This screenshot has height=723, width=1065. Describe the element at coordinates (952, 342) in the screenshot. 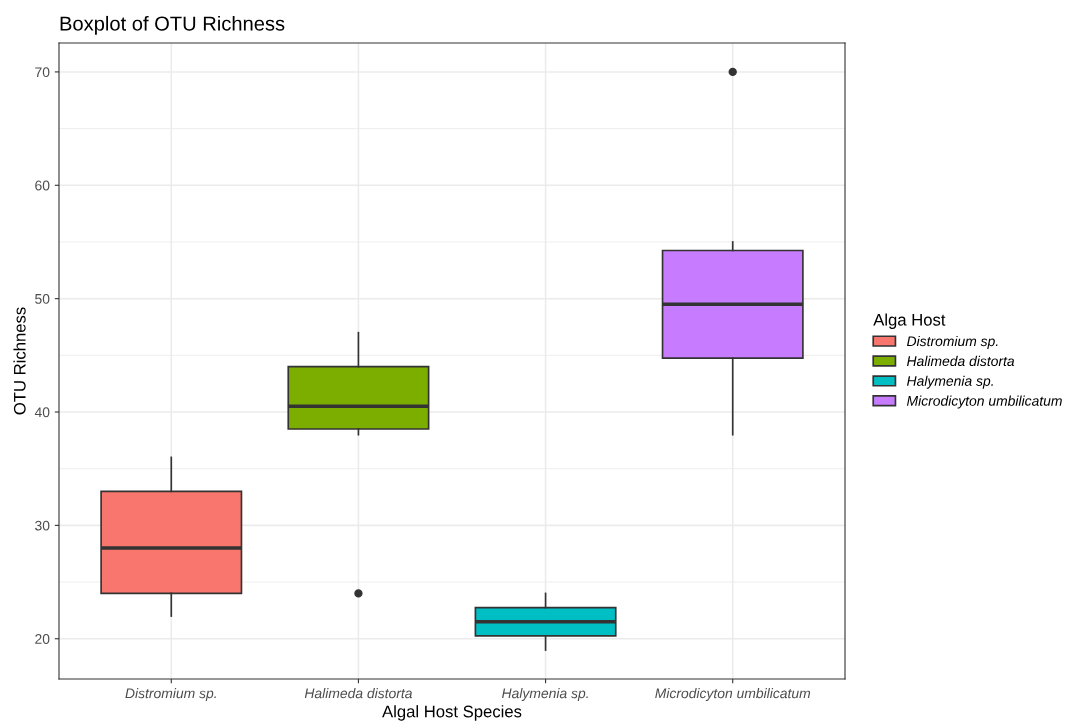

I see `legend-label: Distromium sp.` at that location.